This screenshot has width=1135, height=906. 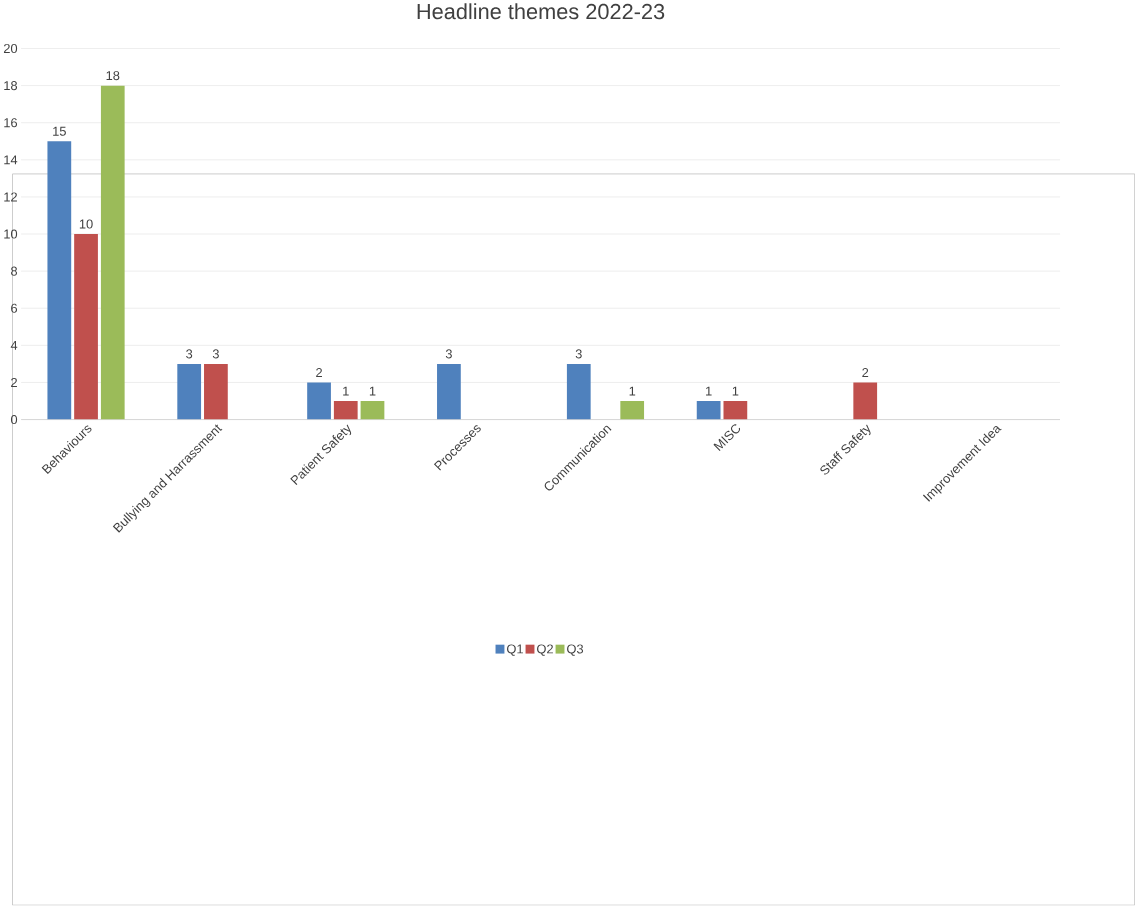 What do you see at coordinates (10, 49) in the screenshot?
I see `y-tick-label: 20` at bounding box center [10, 49].